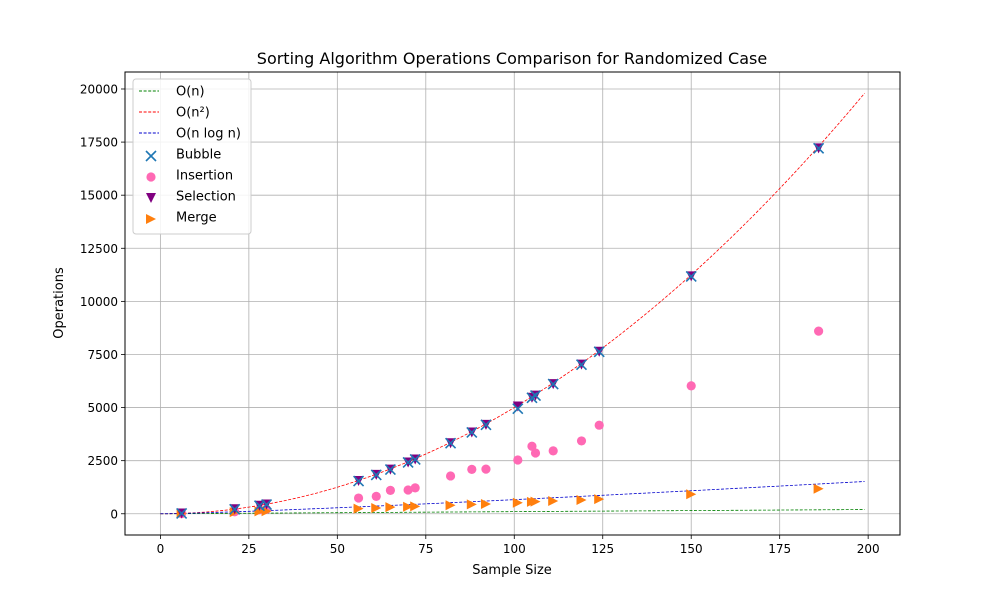  I want to click on x-tick-label: 75, so click(425, 549).